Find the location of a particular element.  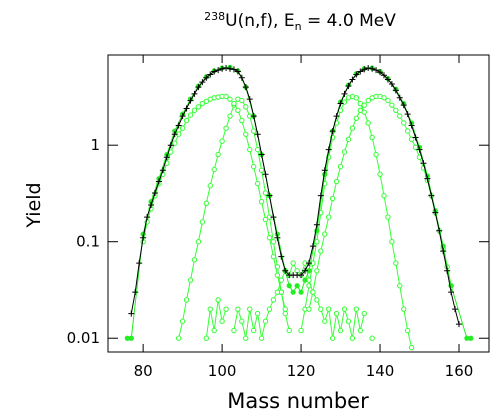

x-axis-label: Mass number is located at coordinates (298, 401).